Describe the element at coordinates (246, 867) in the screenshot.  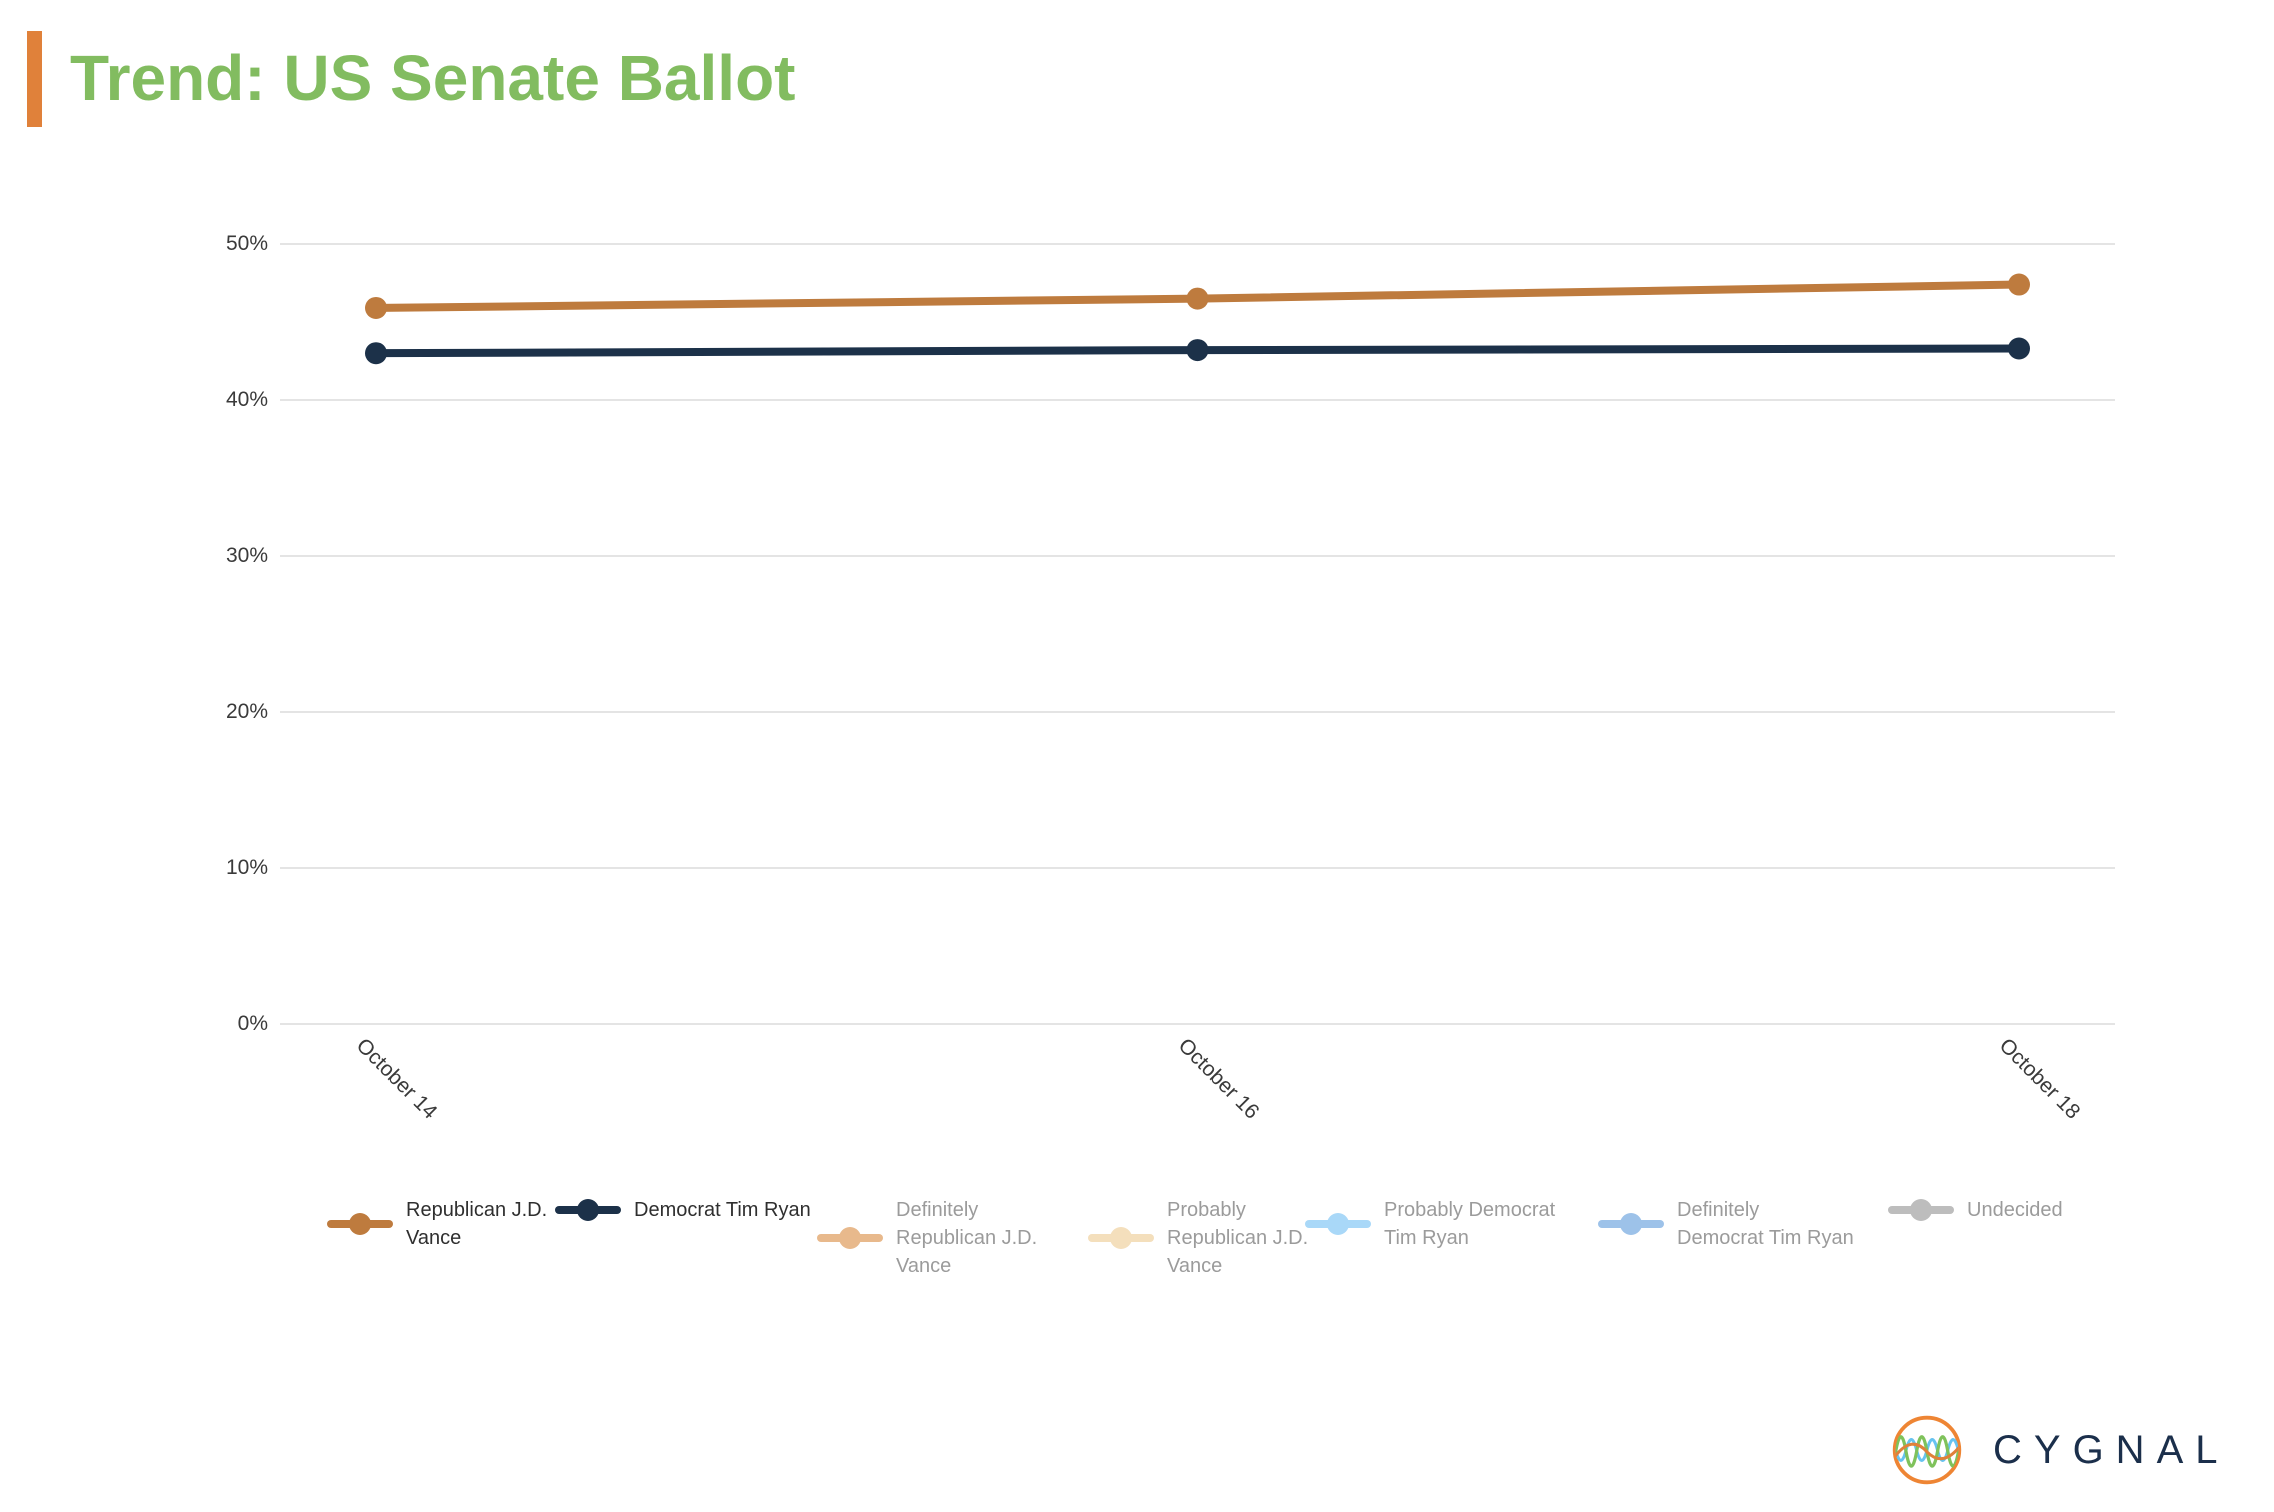
I see `y-tick-label-10: 10%` at that location.